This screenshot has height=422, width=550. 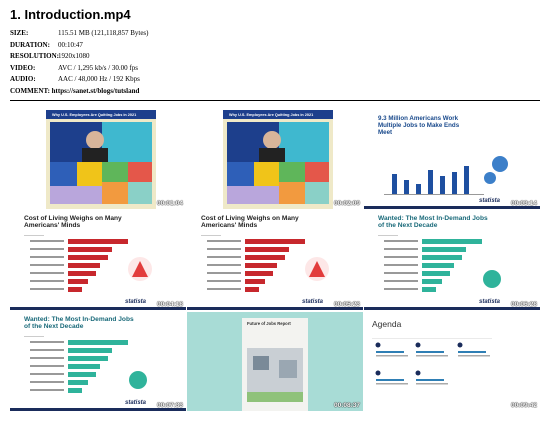 I want to click on timestamp: 00:07:33, so click(x=169, y=405).